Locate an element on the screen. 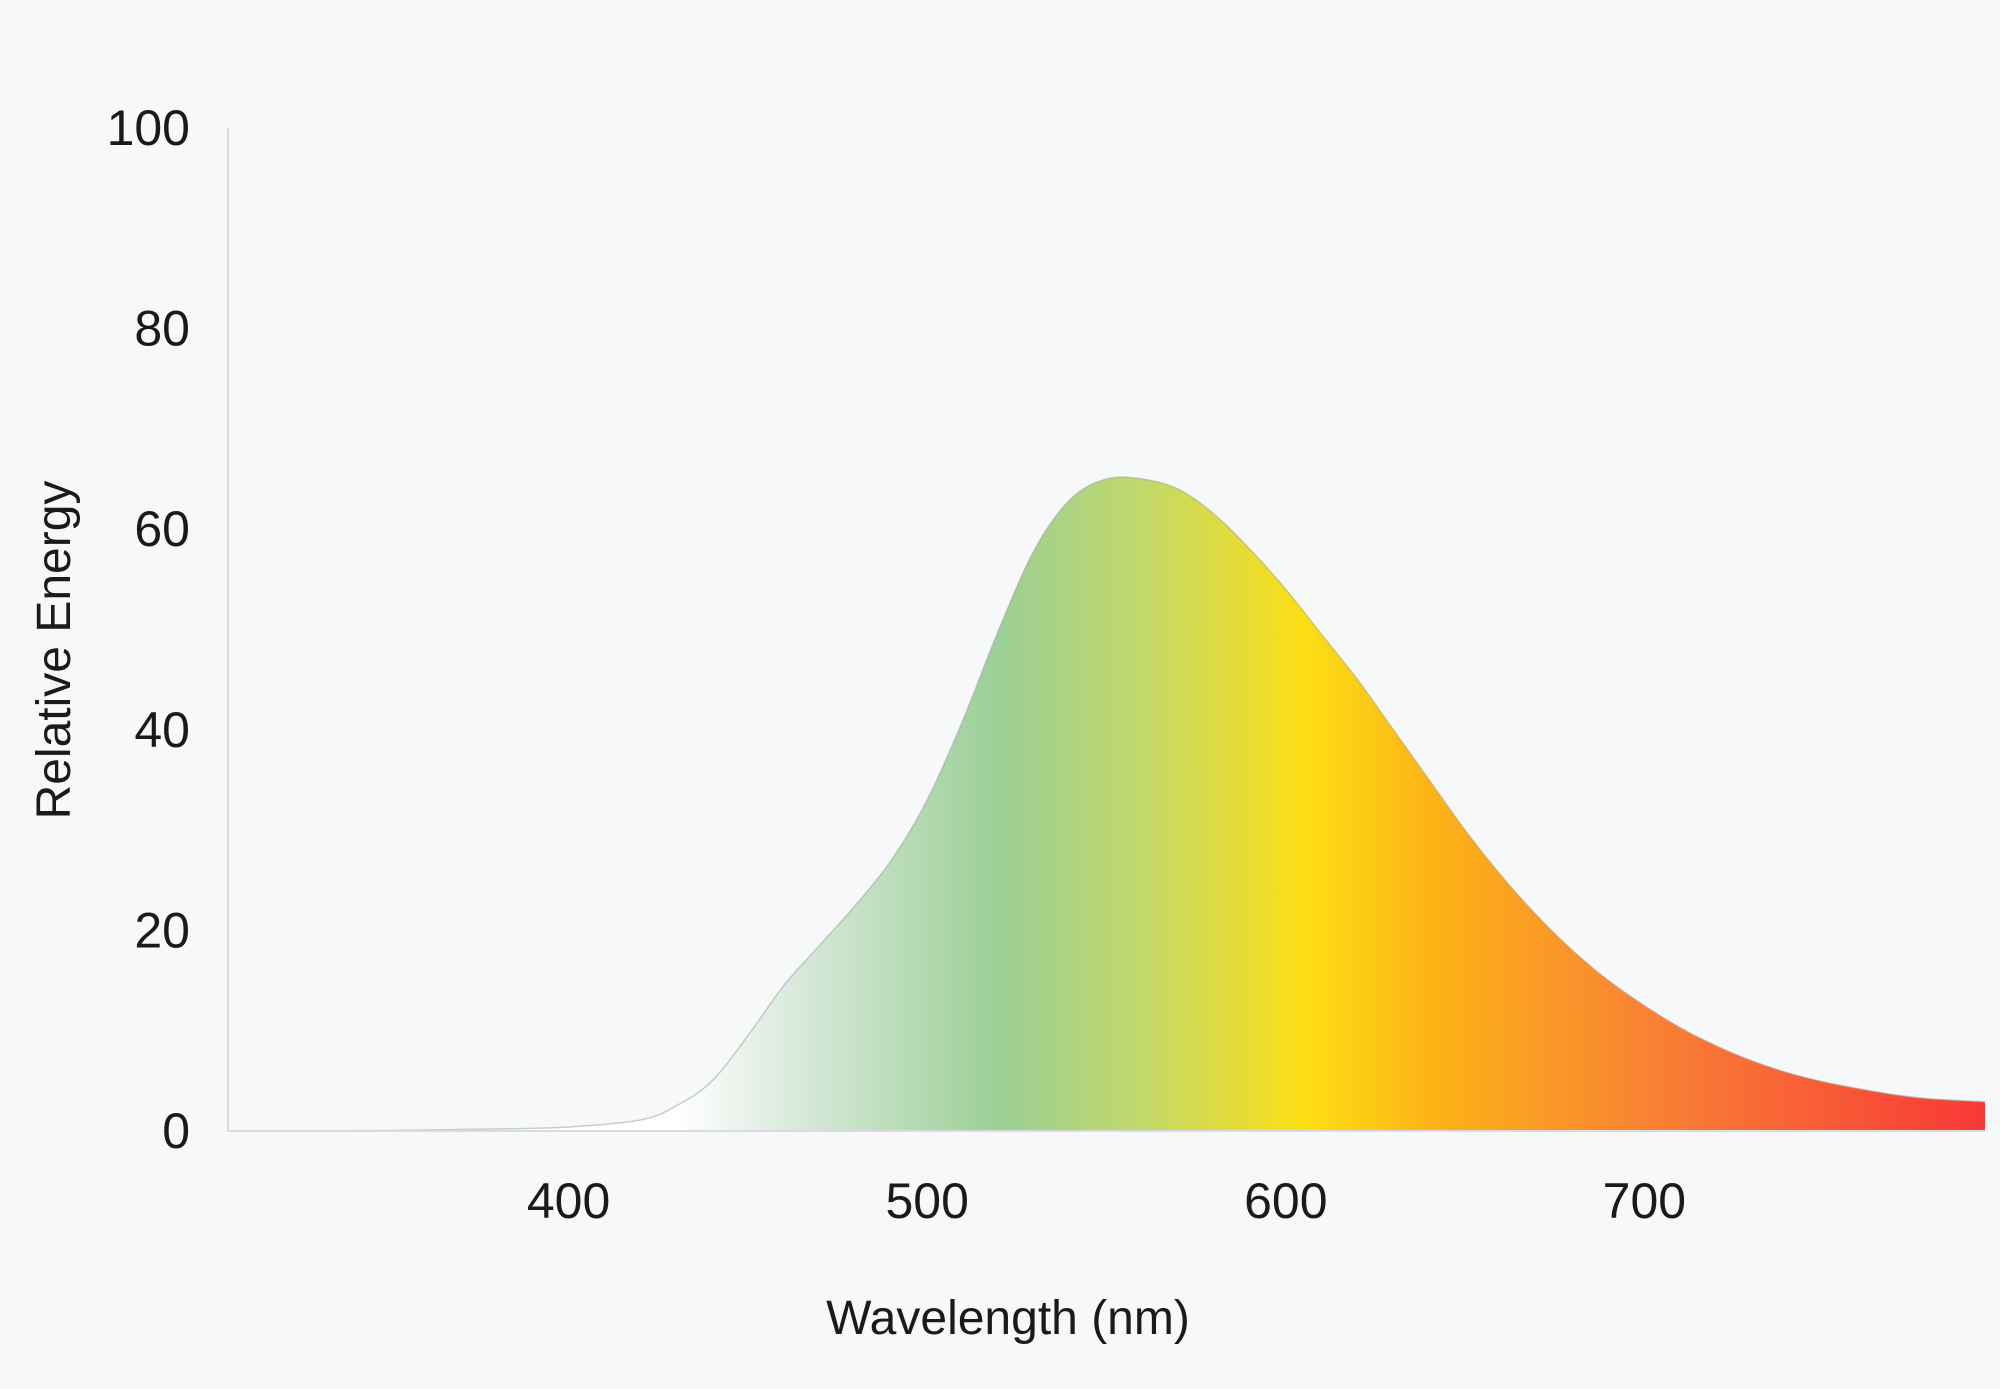  x-tick-labels: 400 500 600 700 is located at coordinates (1106, 1201).